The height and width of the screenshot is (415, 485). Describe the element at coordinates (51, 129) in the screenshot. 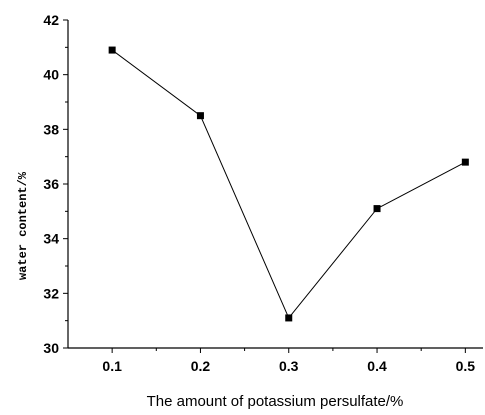

I see `y-tick-label: 38` at that location.